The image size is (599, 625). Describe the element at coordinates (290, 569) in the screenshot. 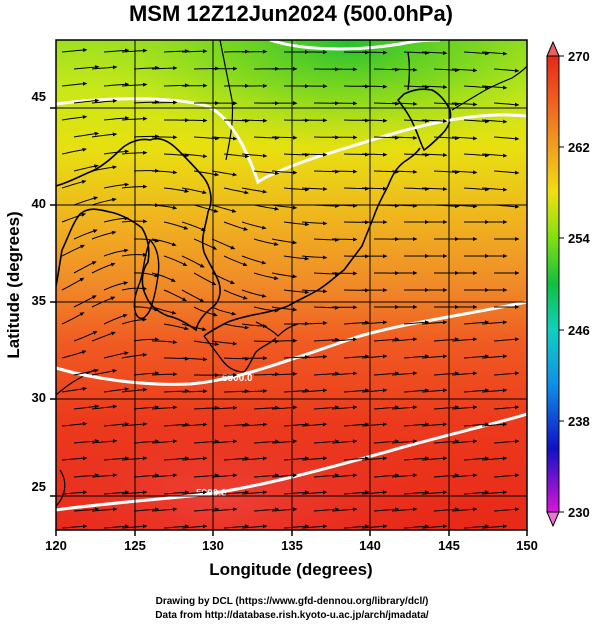

I see `x-axis-title: Longitude (degrees)` at that location.